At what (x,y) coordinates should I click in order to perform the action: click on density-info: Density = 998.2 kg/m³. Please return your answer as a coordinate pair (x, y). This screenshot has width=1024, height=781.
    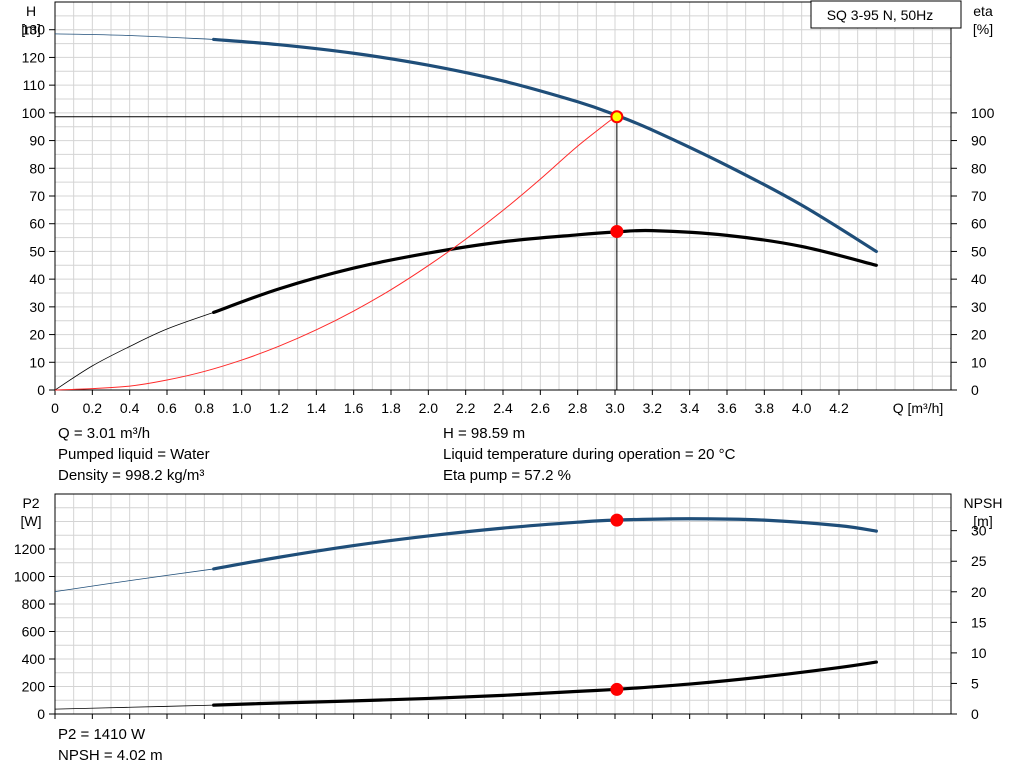
    Looking at the image, I should click on (131, 475).